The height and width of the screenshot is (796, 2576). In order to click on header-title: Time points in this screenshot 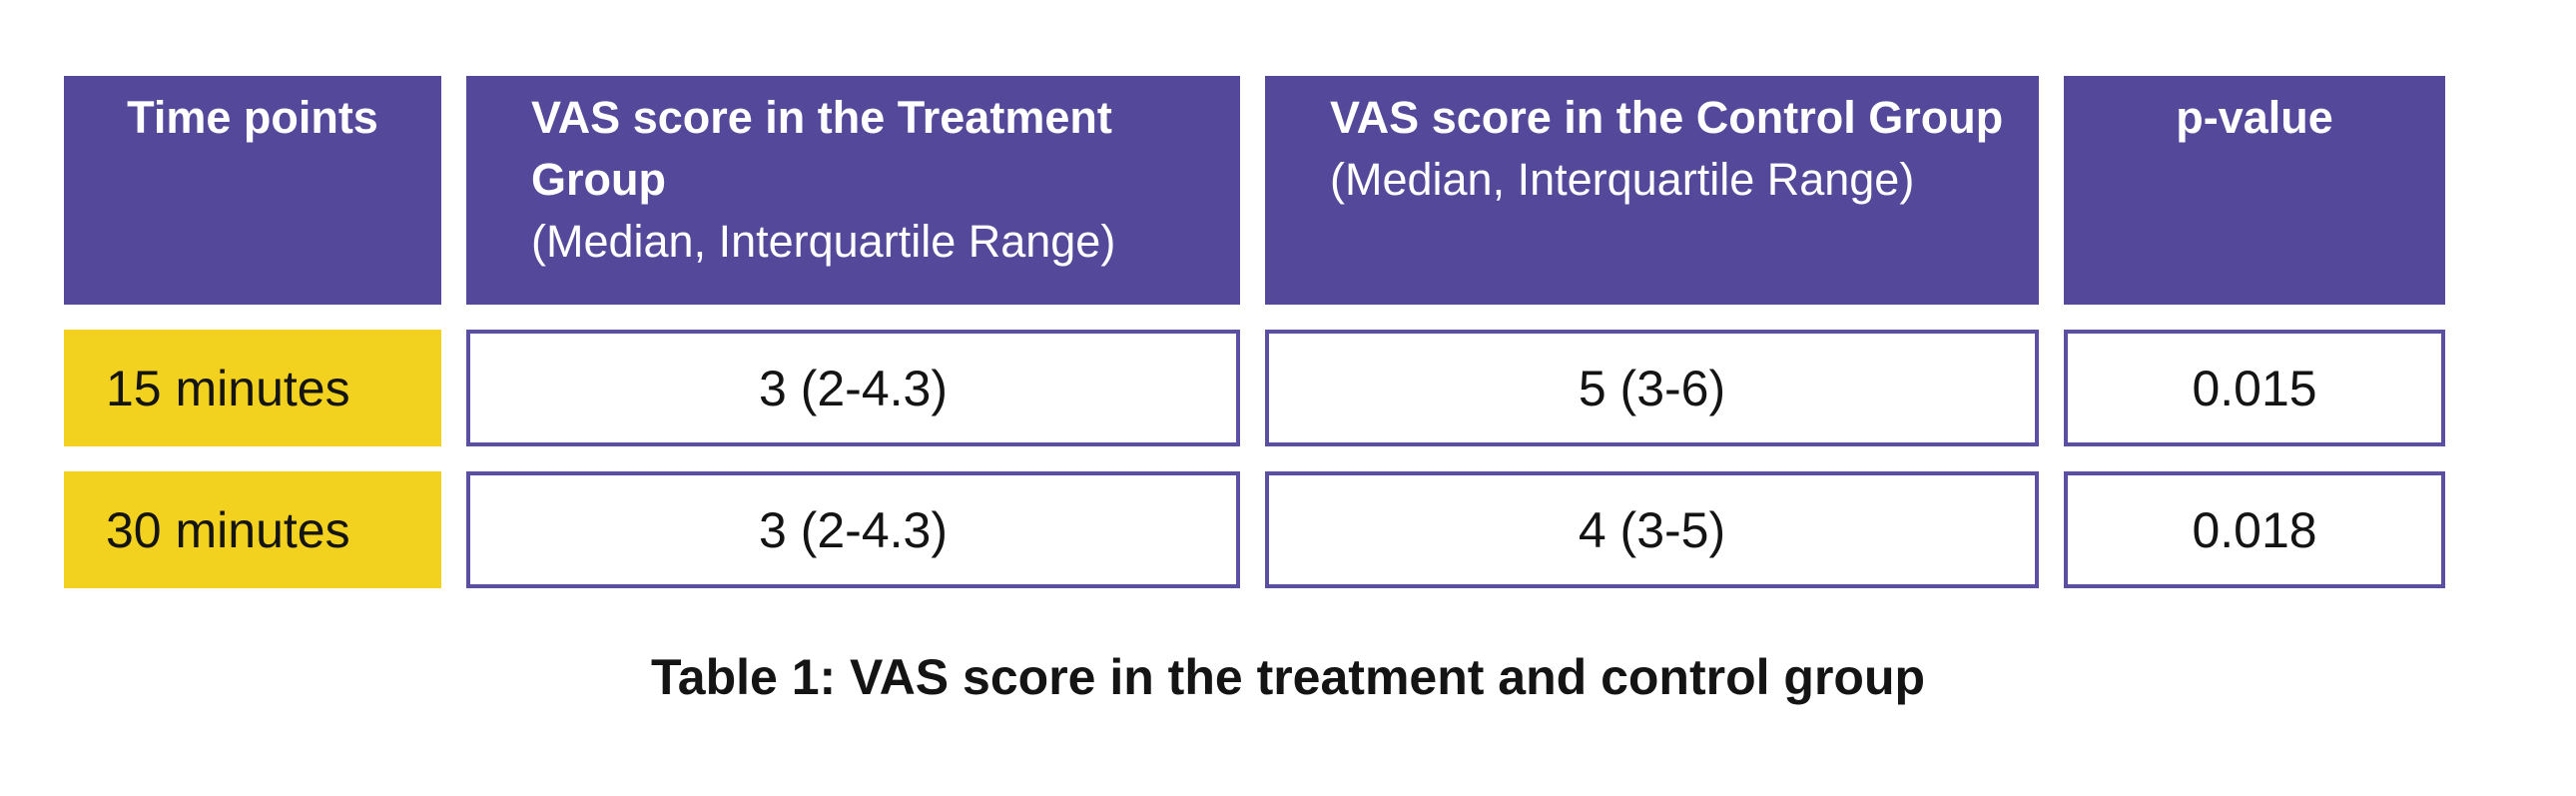, I will do `click(252, 117)`.